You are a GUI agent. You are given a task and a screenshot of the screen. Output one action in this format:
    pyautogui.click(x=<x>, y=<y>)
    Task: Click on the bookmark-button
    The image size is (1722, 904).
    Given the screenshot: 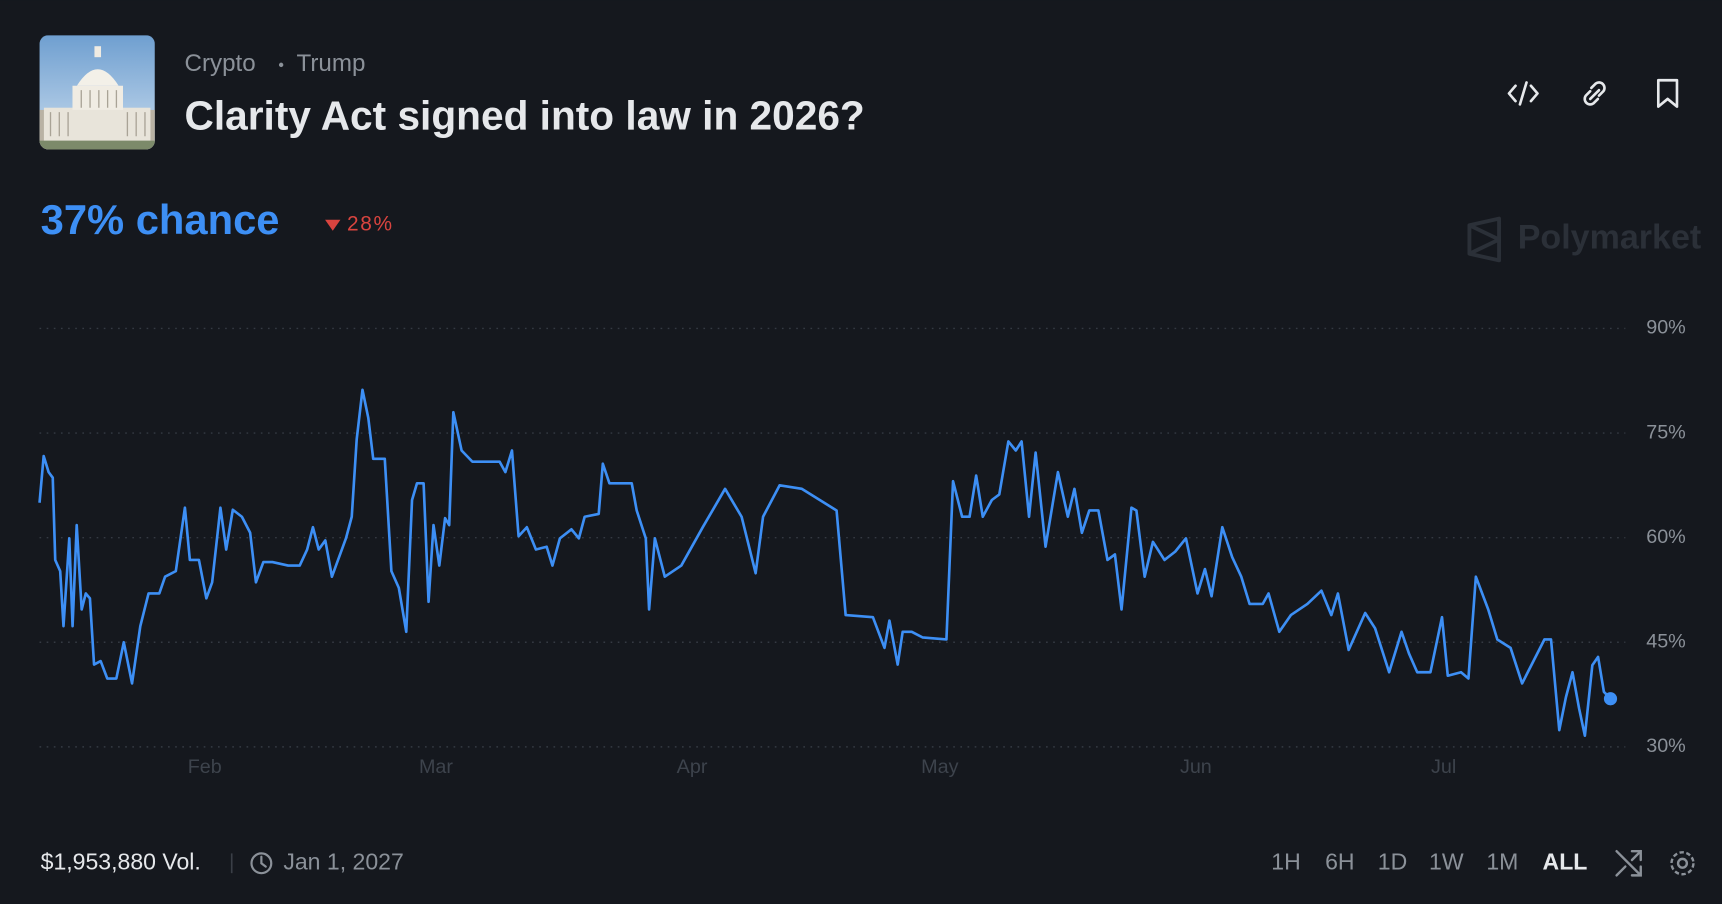 What is the action you would take?
    pyautogui.click(x=1666, y=93)
    